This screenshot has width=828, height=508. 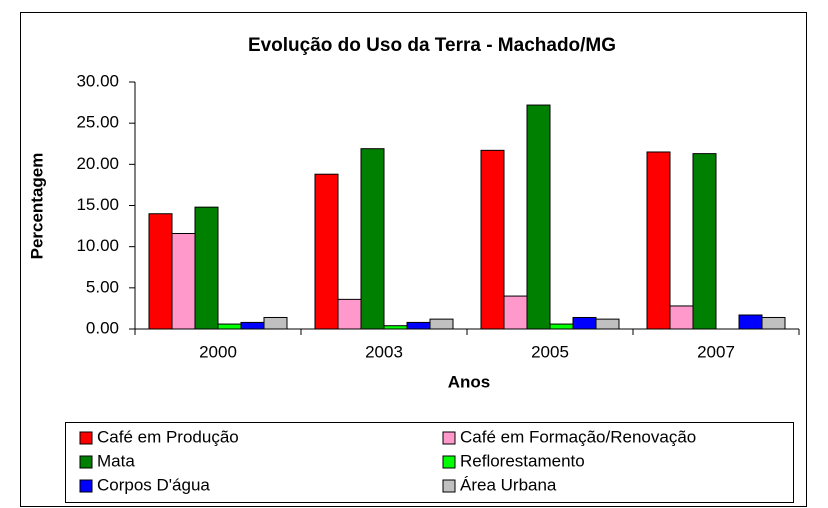 I want to click on x-tick-label: 2000, so click(x=218, y=351).